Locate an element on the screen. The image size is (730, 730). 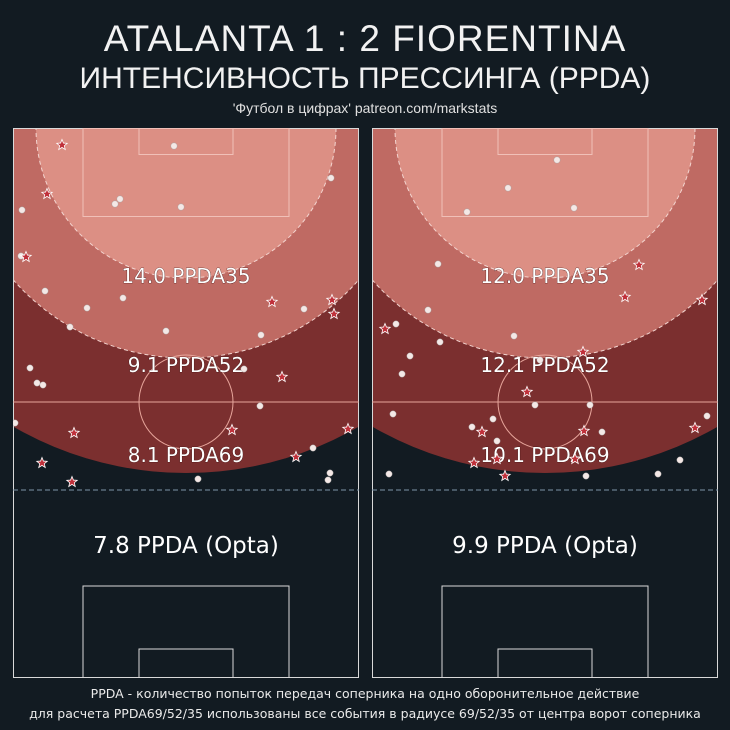
label-ppda35: 14.0 PPDA35 is located at coordinates (185, 276).